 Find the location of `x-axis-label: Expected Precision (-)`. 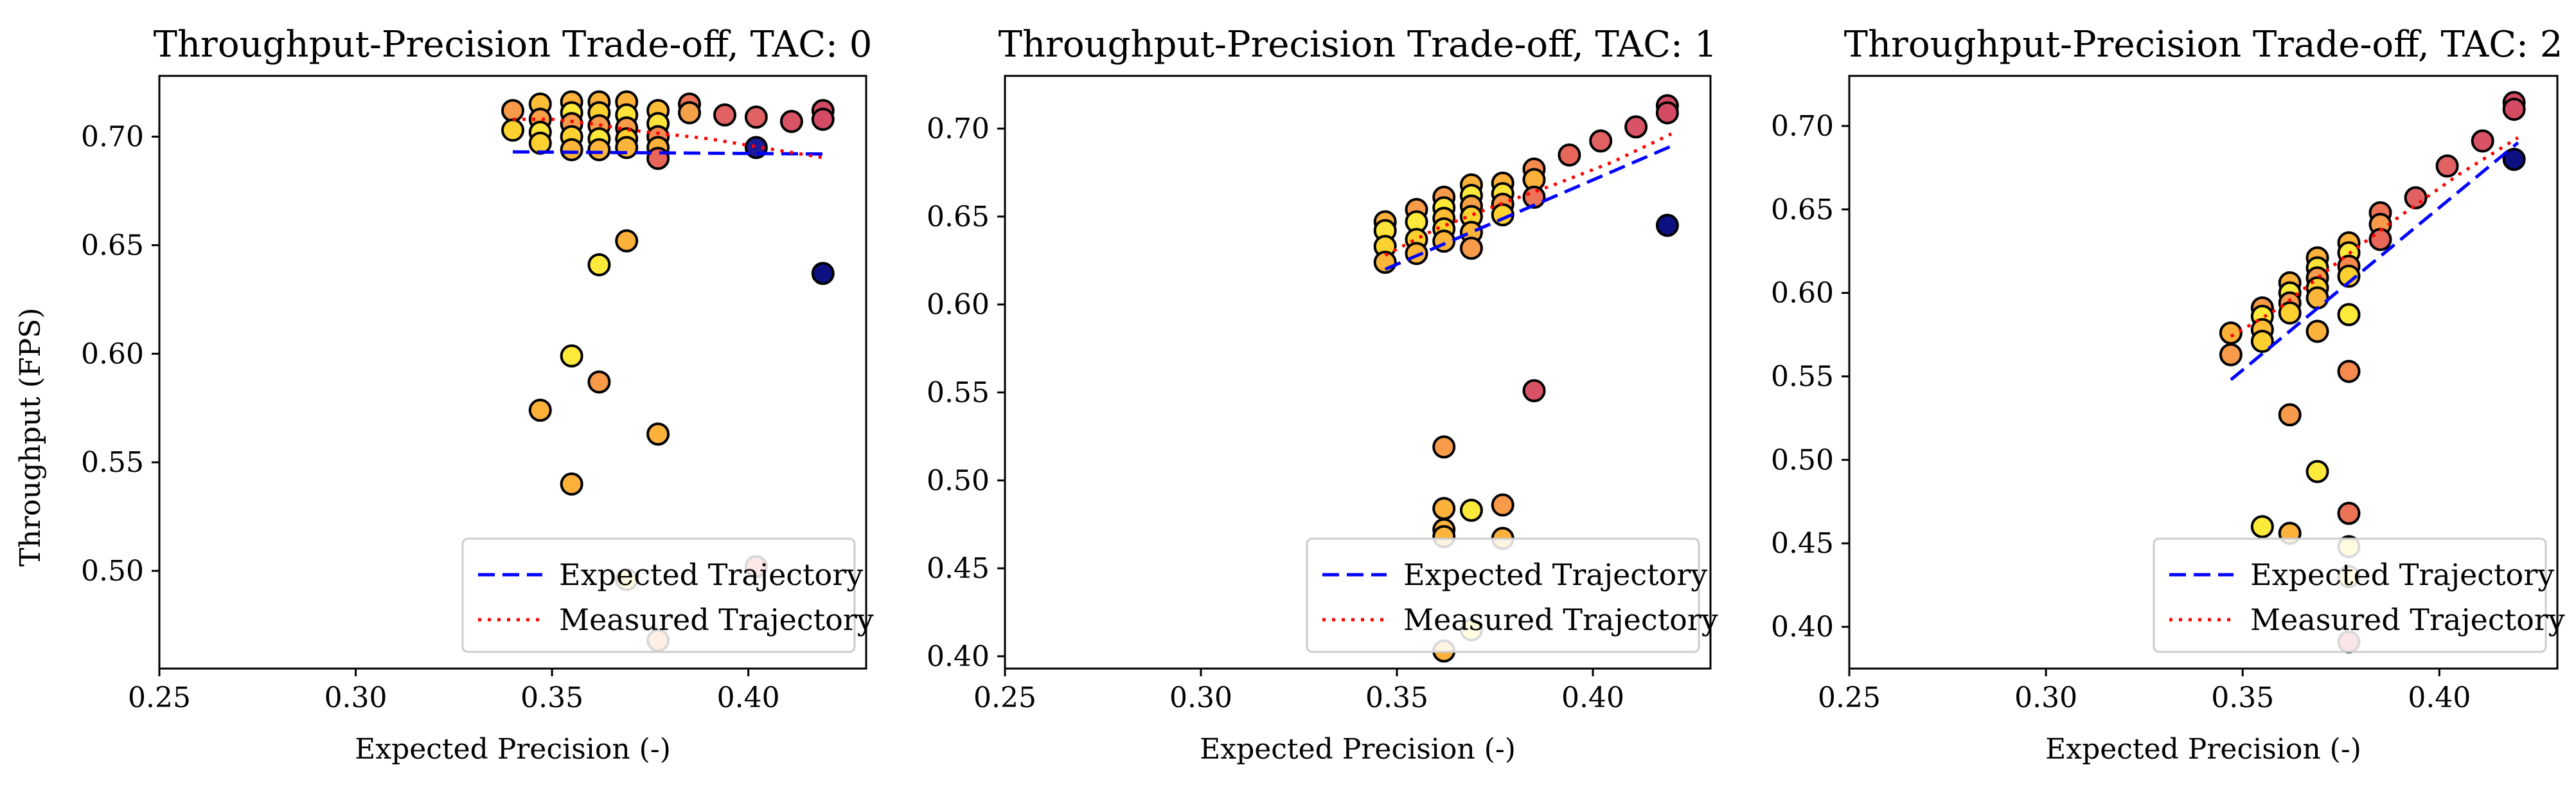

x-axis-label: Expected Precision (-) is located at coordinates (2203, 750).